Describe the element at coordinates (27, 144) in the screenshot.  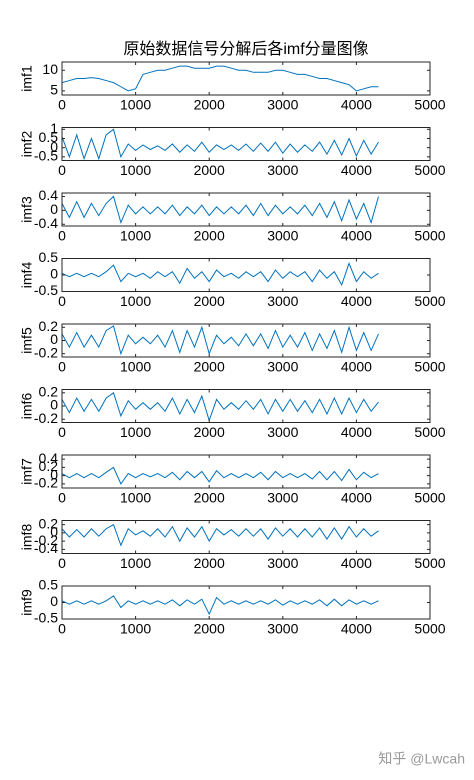
I see `y-axis-label: imf2` at that location.